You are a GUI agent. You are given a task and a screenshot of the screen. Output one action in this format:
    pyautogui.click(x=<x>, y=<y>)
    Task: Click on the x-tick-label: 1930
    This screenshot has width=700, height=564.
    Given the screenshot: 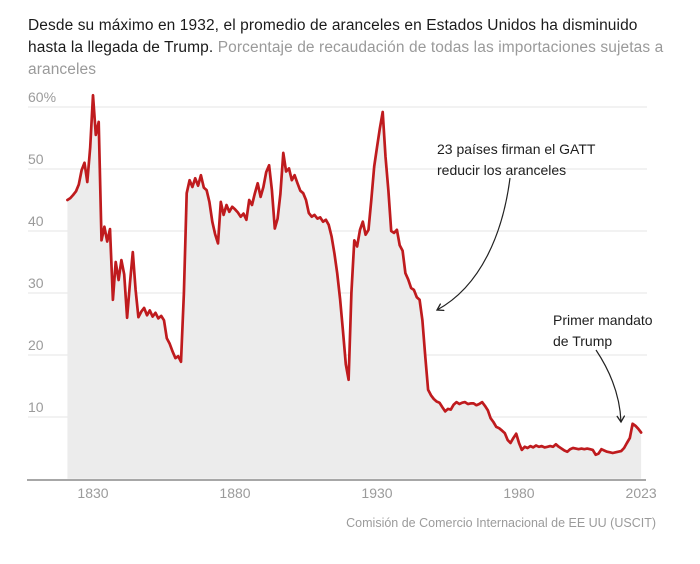 What is the action you would take?
    pyautogui.click(x=376, y=493)
    